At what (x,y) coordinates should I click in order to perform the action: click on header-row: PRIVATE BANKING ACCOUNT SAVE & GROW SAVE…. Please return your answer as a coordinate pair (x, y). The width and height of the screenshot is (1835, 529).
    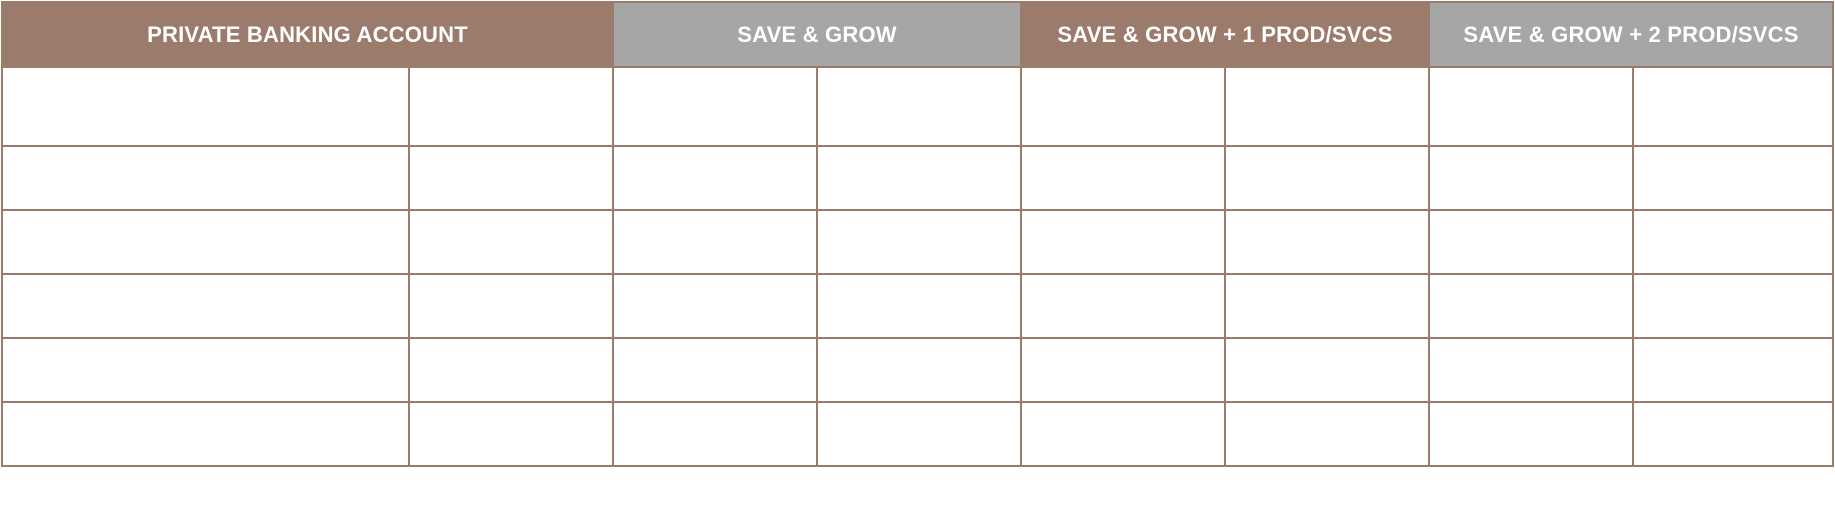
    Looking at the image, I should click on (917, 34).